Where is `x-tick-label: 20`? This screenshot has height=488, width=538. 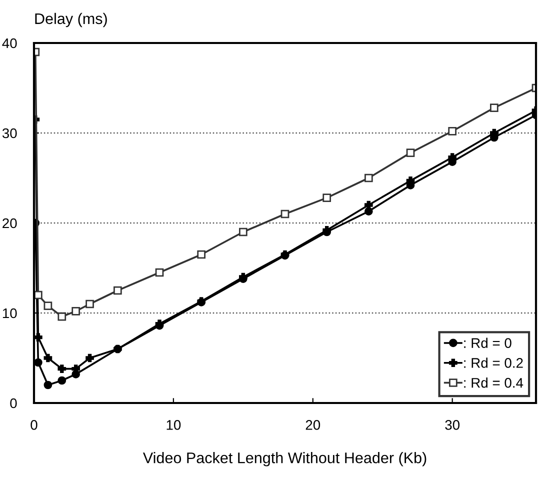
x-tick-label: 20 is located at coordinates (313, 425).